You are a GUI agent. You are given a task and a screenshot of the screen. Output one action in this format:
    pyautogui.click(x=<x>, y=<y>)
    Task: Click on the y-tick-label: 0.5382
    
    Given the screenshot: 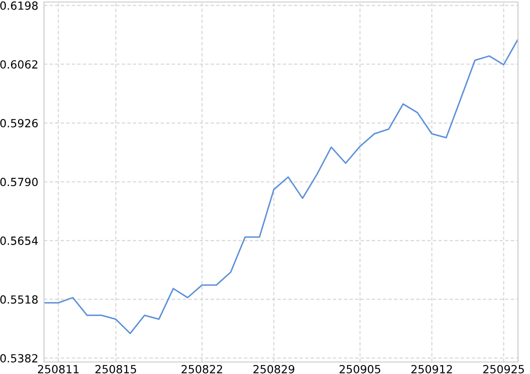 What is the action you would take?
    pyautogui.click(x=19, y=358)
    